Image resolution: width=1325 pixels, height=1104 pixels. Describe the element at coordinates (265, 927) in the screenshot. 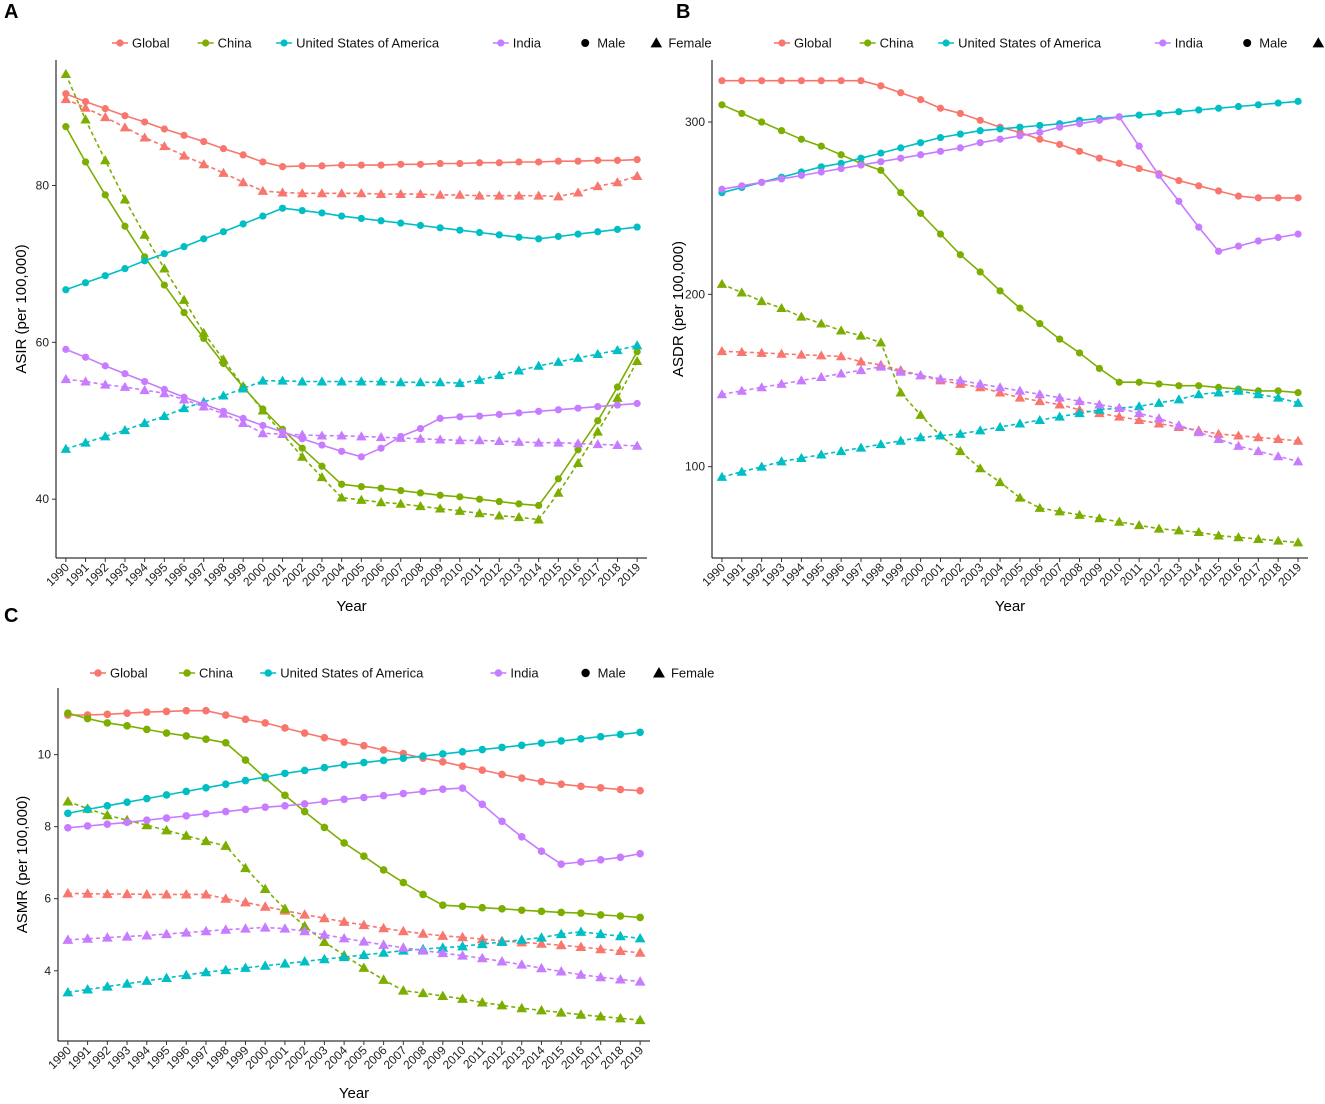

I see `panel-c-series-india-female-point` at that location.